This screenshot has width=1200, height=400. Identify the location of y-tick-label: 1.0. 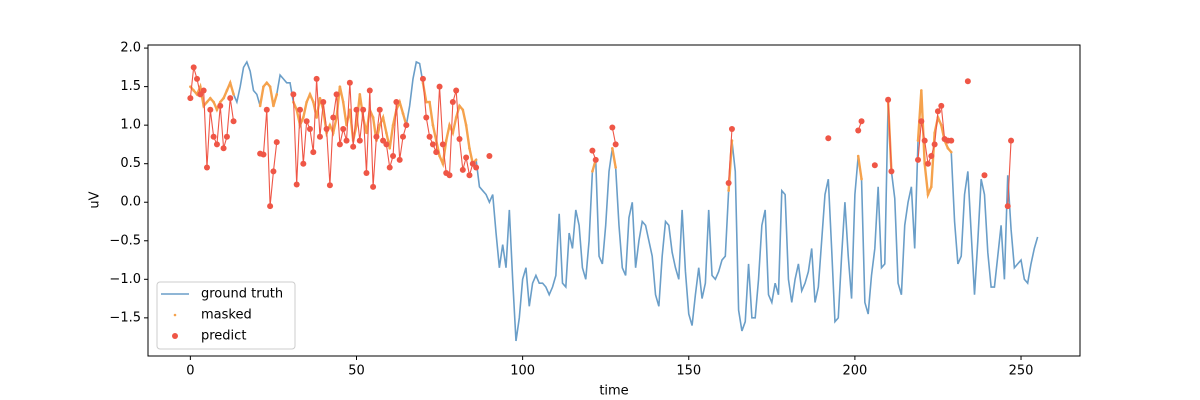
(130, 125).